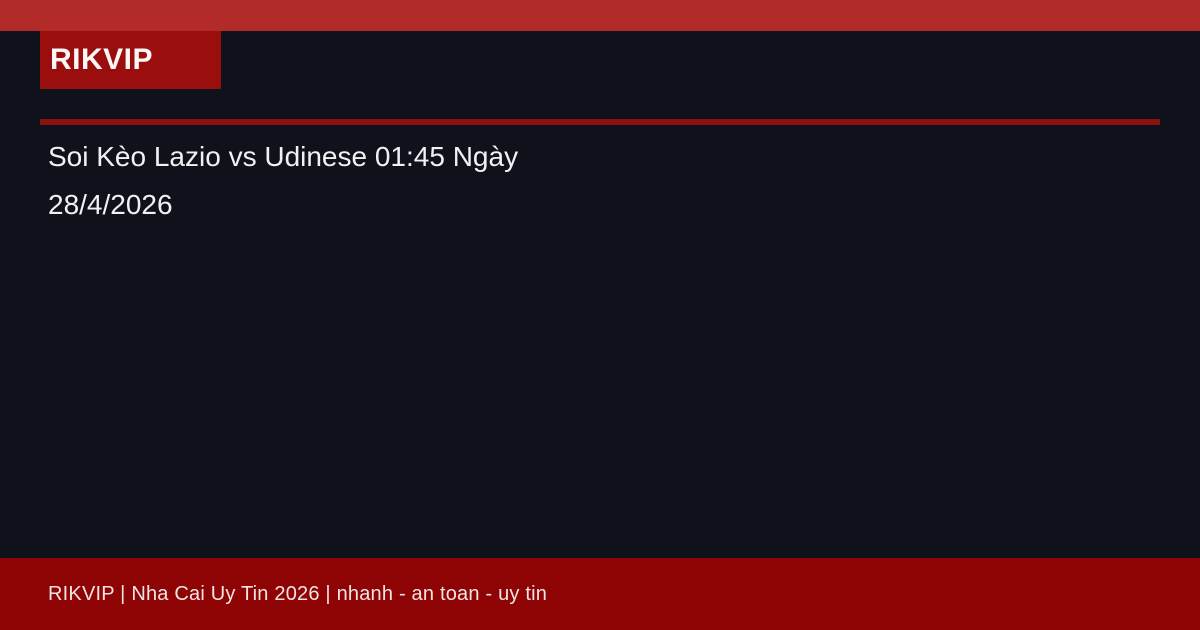  I want to click on site-logo: RIKVIP, so click(130, 60).